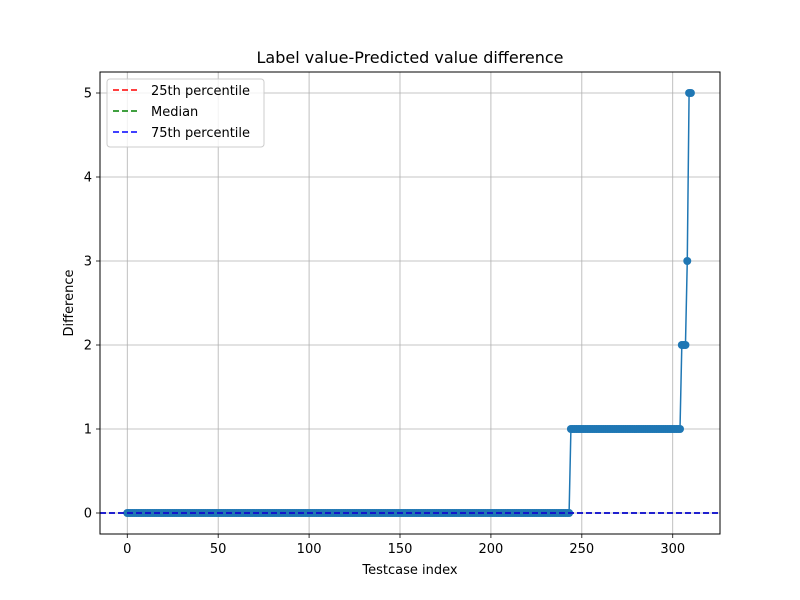  What do you see at coordinates (672, 549) in the screenshot?
I see `x-tick-label: 300` at bounding box center [672, 549].